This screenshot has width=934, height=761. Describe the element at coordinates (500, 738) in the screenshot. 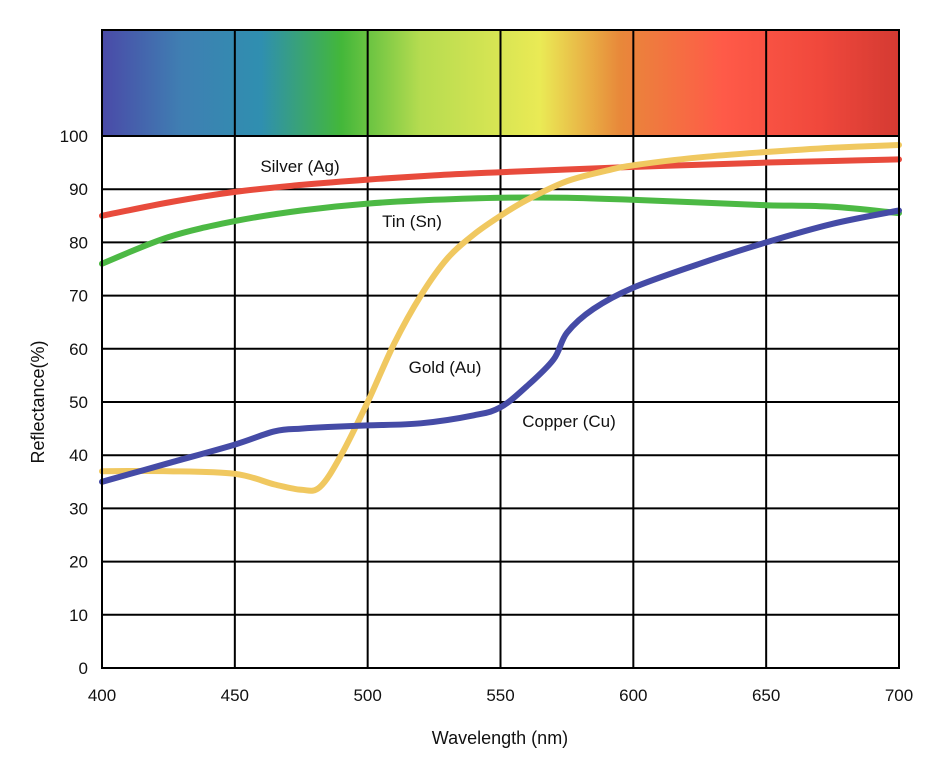

I see `x-axis-label: Wavelength (nm)` at that location.